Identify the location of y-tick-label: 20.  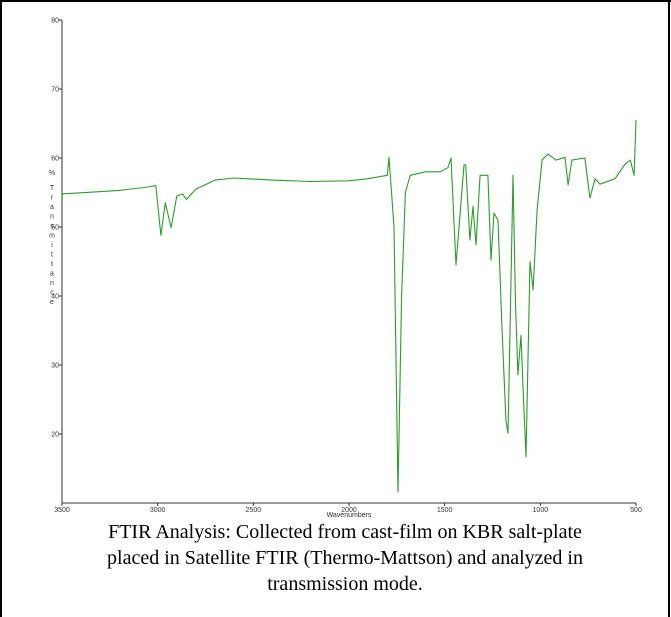
(55, 435).